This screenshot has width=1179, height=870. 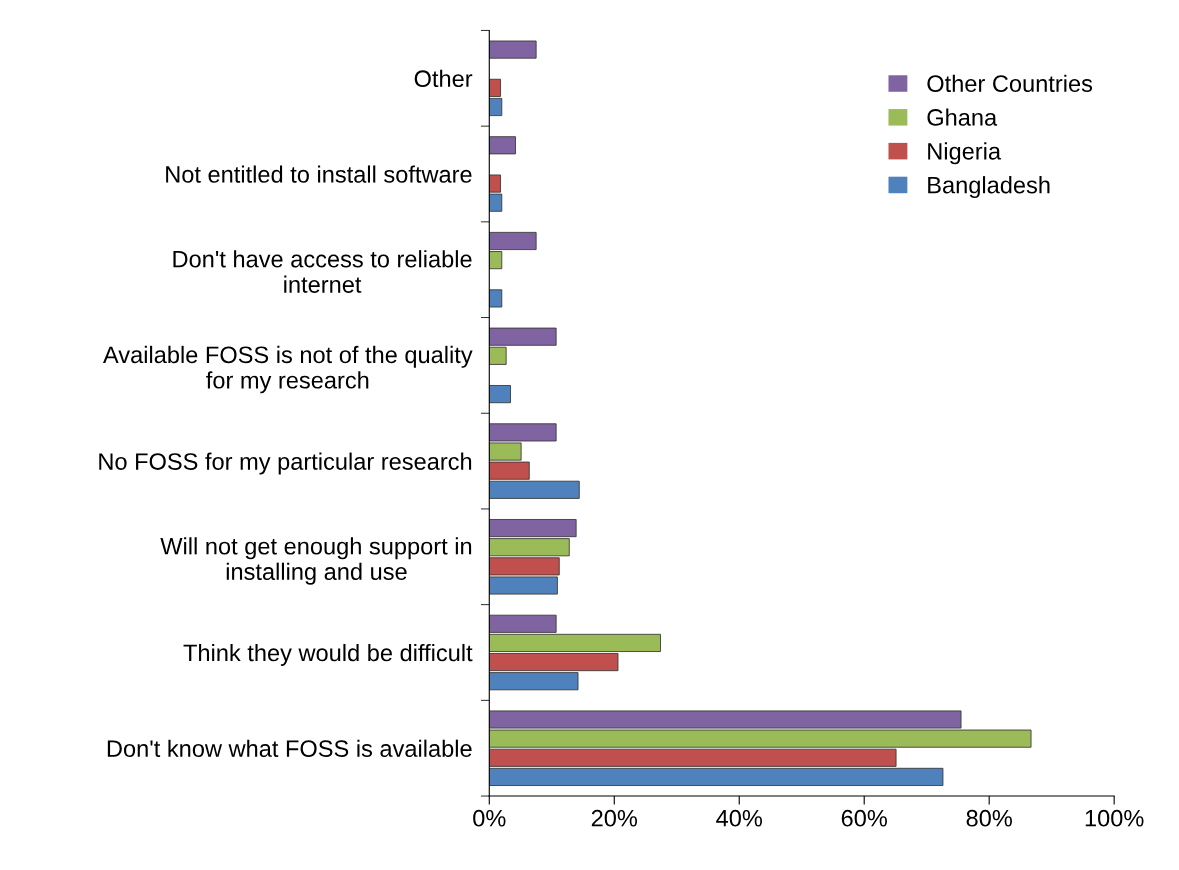 What do you see at coordinates (288, 369) in the screenshot?
I see `y-tick-label: Available FOSS is not of the quality for my research` at bounding box center [288, 369].